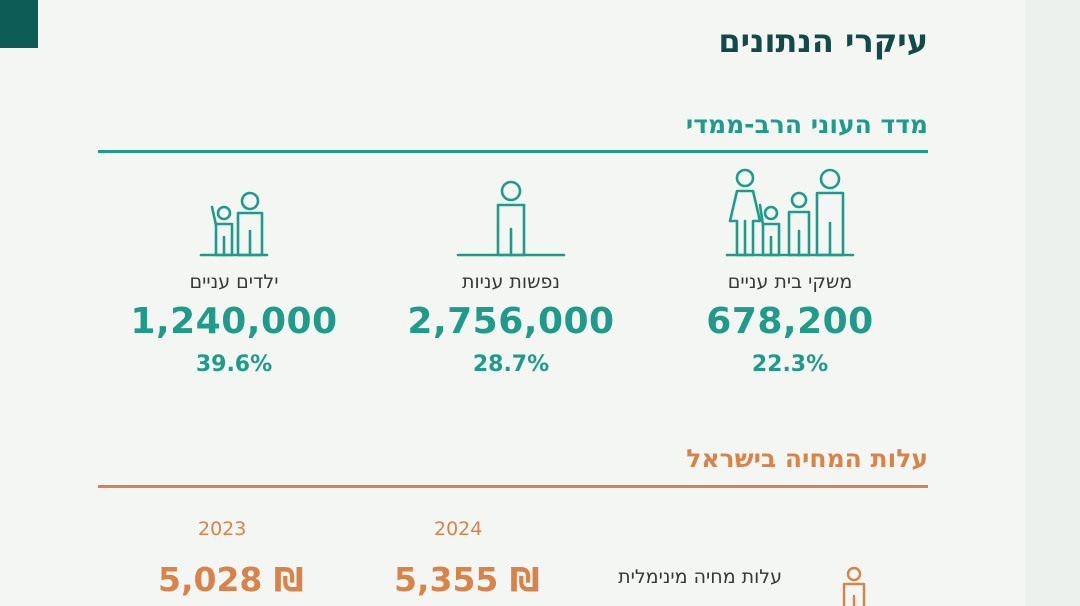 The height and width of the screenshot is (606, 1080). Describe the element at coordinates (231, 579) in the screenshot. I see `cost-value-2023: 5,028 ₪` at that location.